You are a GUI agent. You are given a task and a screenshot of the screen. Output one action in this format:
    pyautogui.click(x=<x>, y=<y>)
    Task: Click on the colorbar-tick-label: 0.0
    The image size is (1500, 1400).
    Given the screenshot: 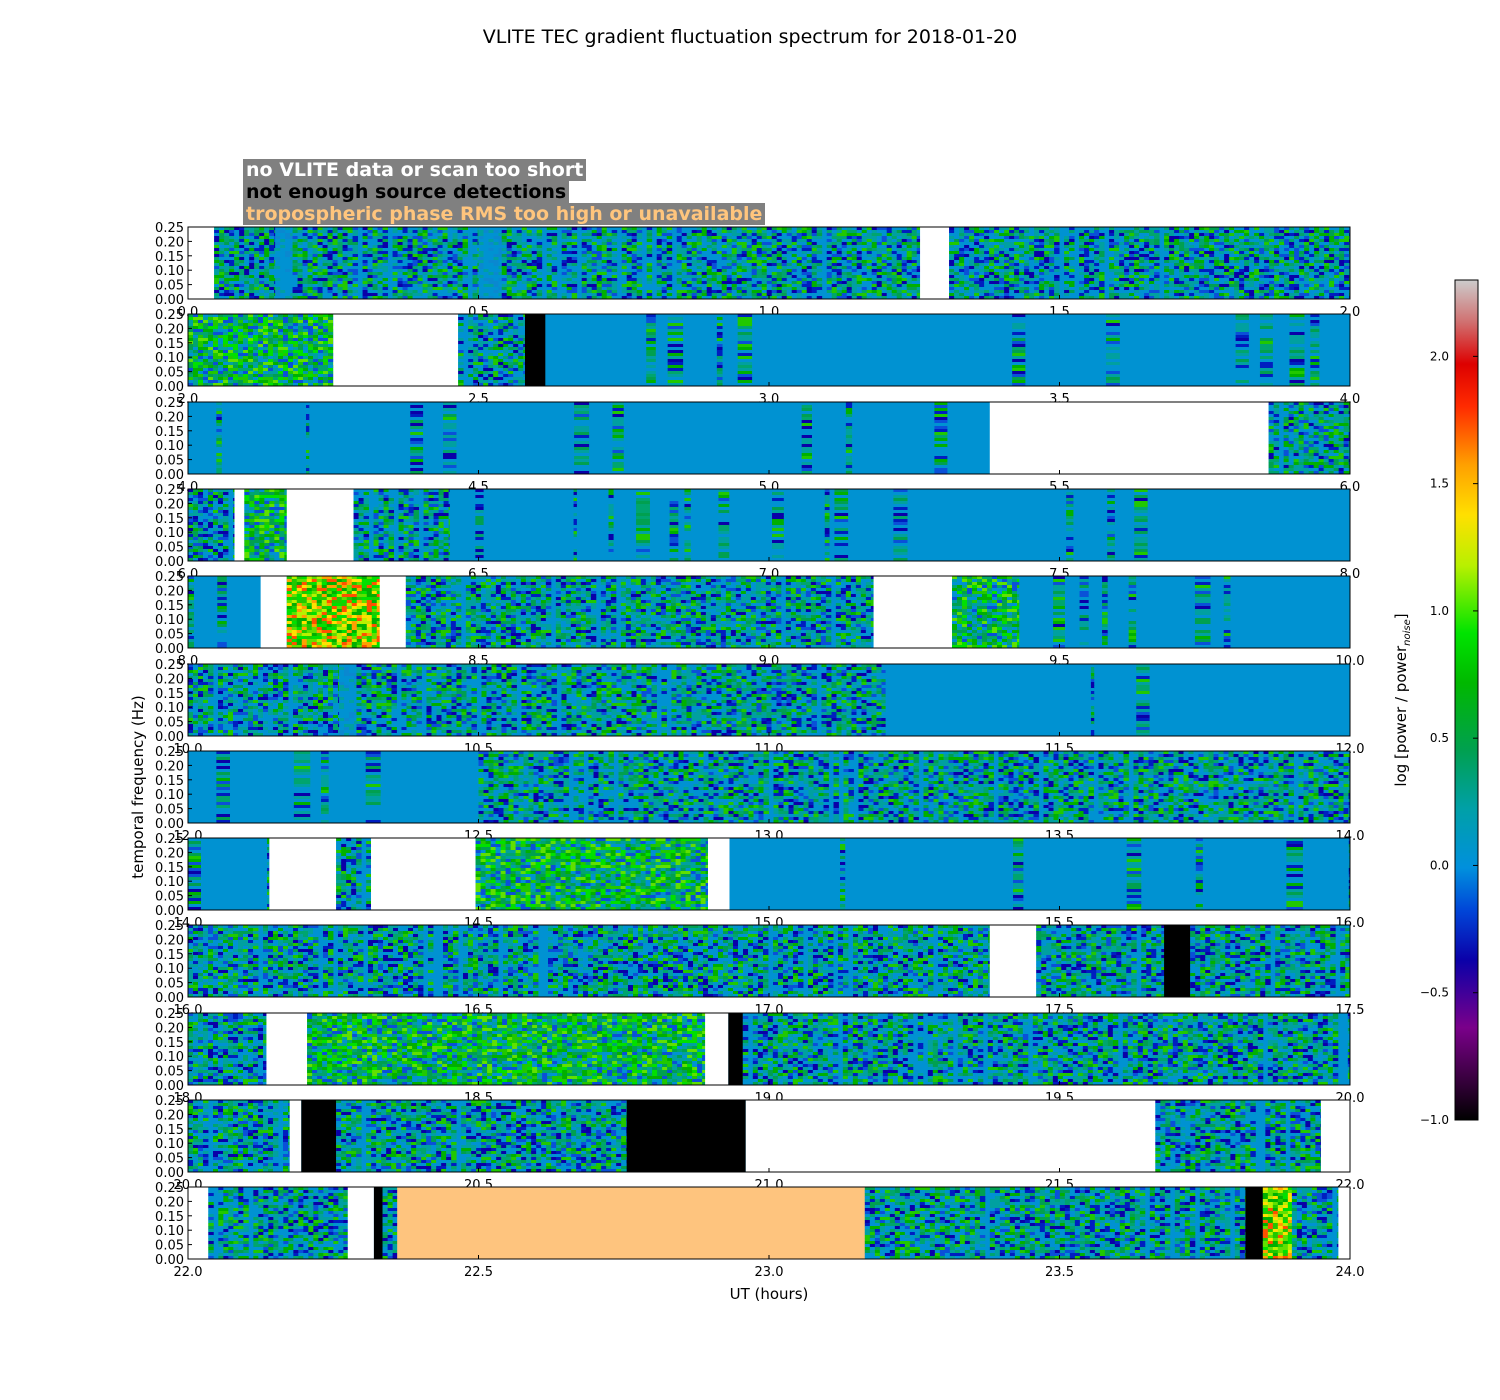 What is the action you would take?
    pyautogui.click(x=1439, y=865)
    